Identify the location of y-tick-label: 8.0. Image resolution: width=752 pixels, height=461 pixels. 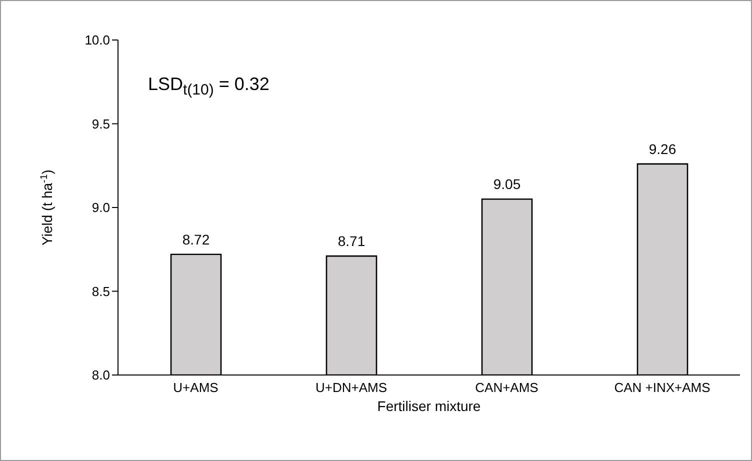
(101, 375).